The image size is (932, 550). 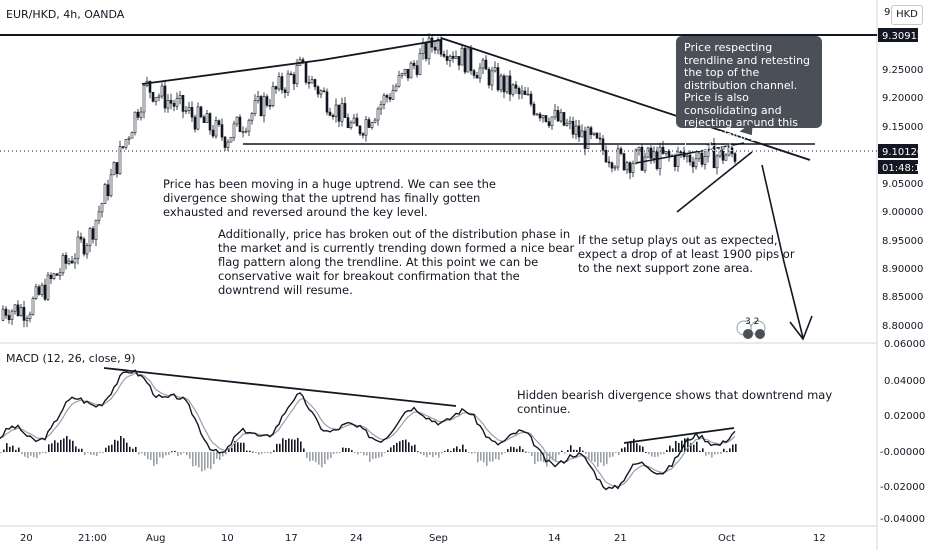 I want to click on currency-badge: HKD, so click(x=907, y=15).